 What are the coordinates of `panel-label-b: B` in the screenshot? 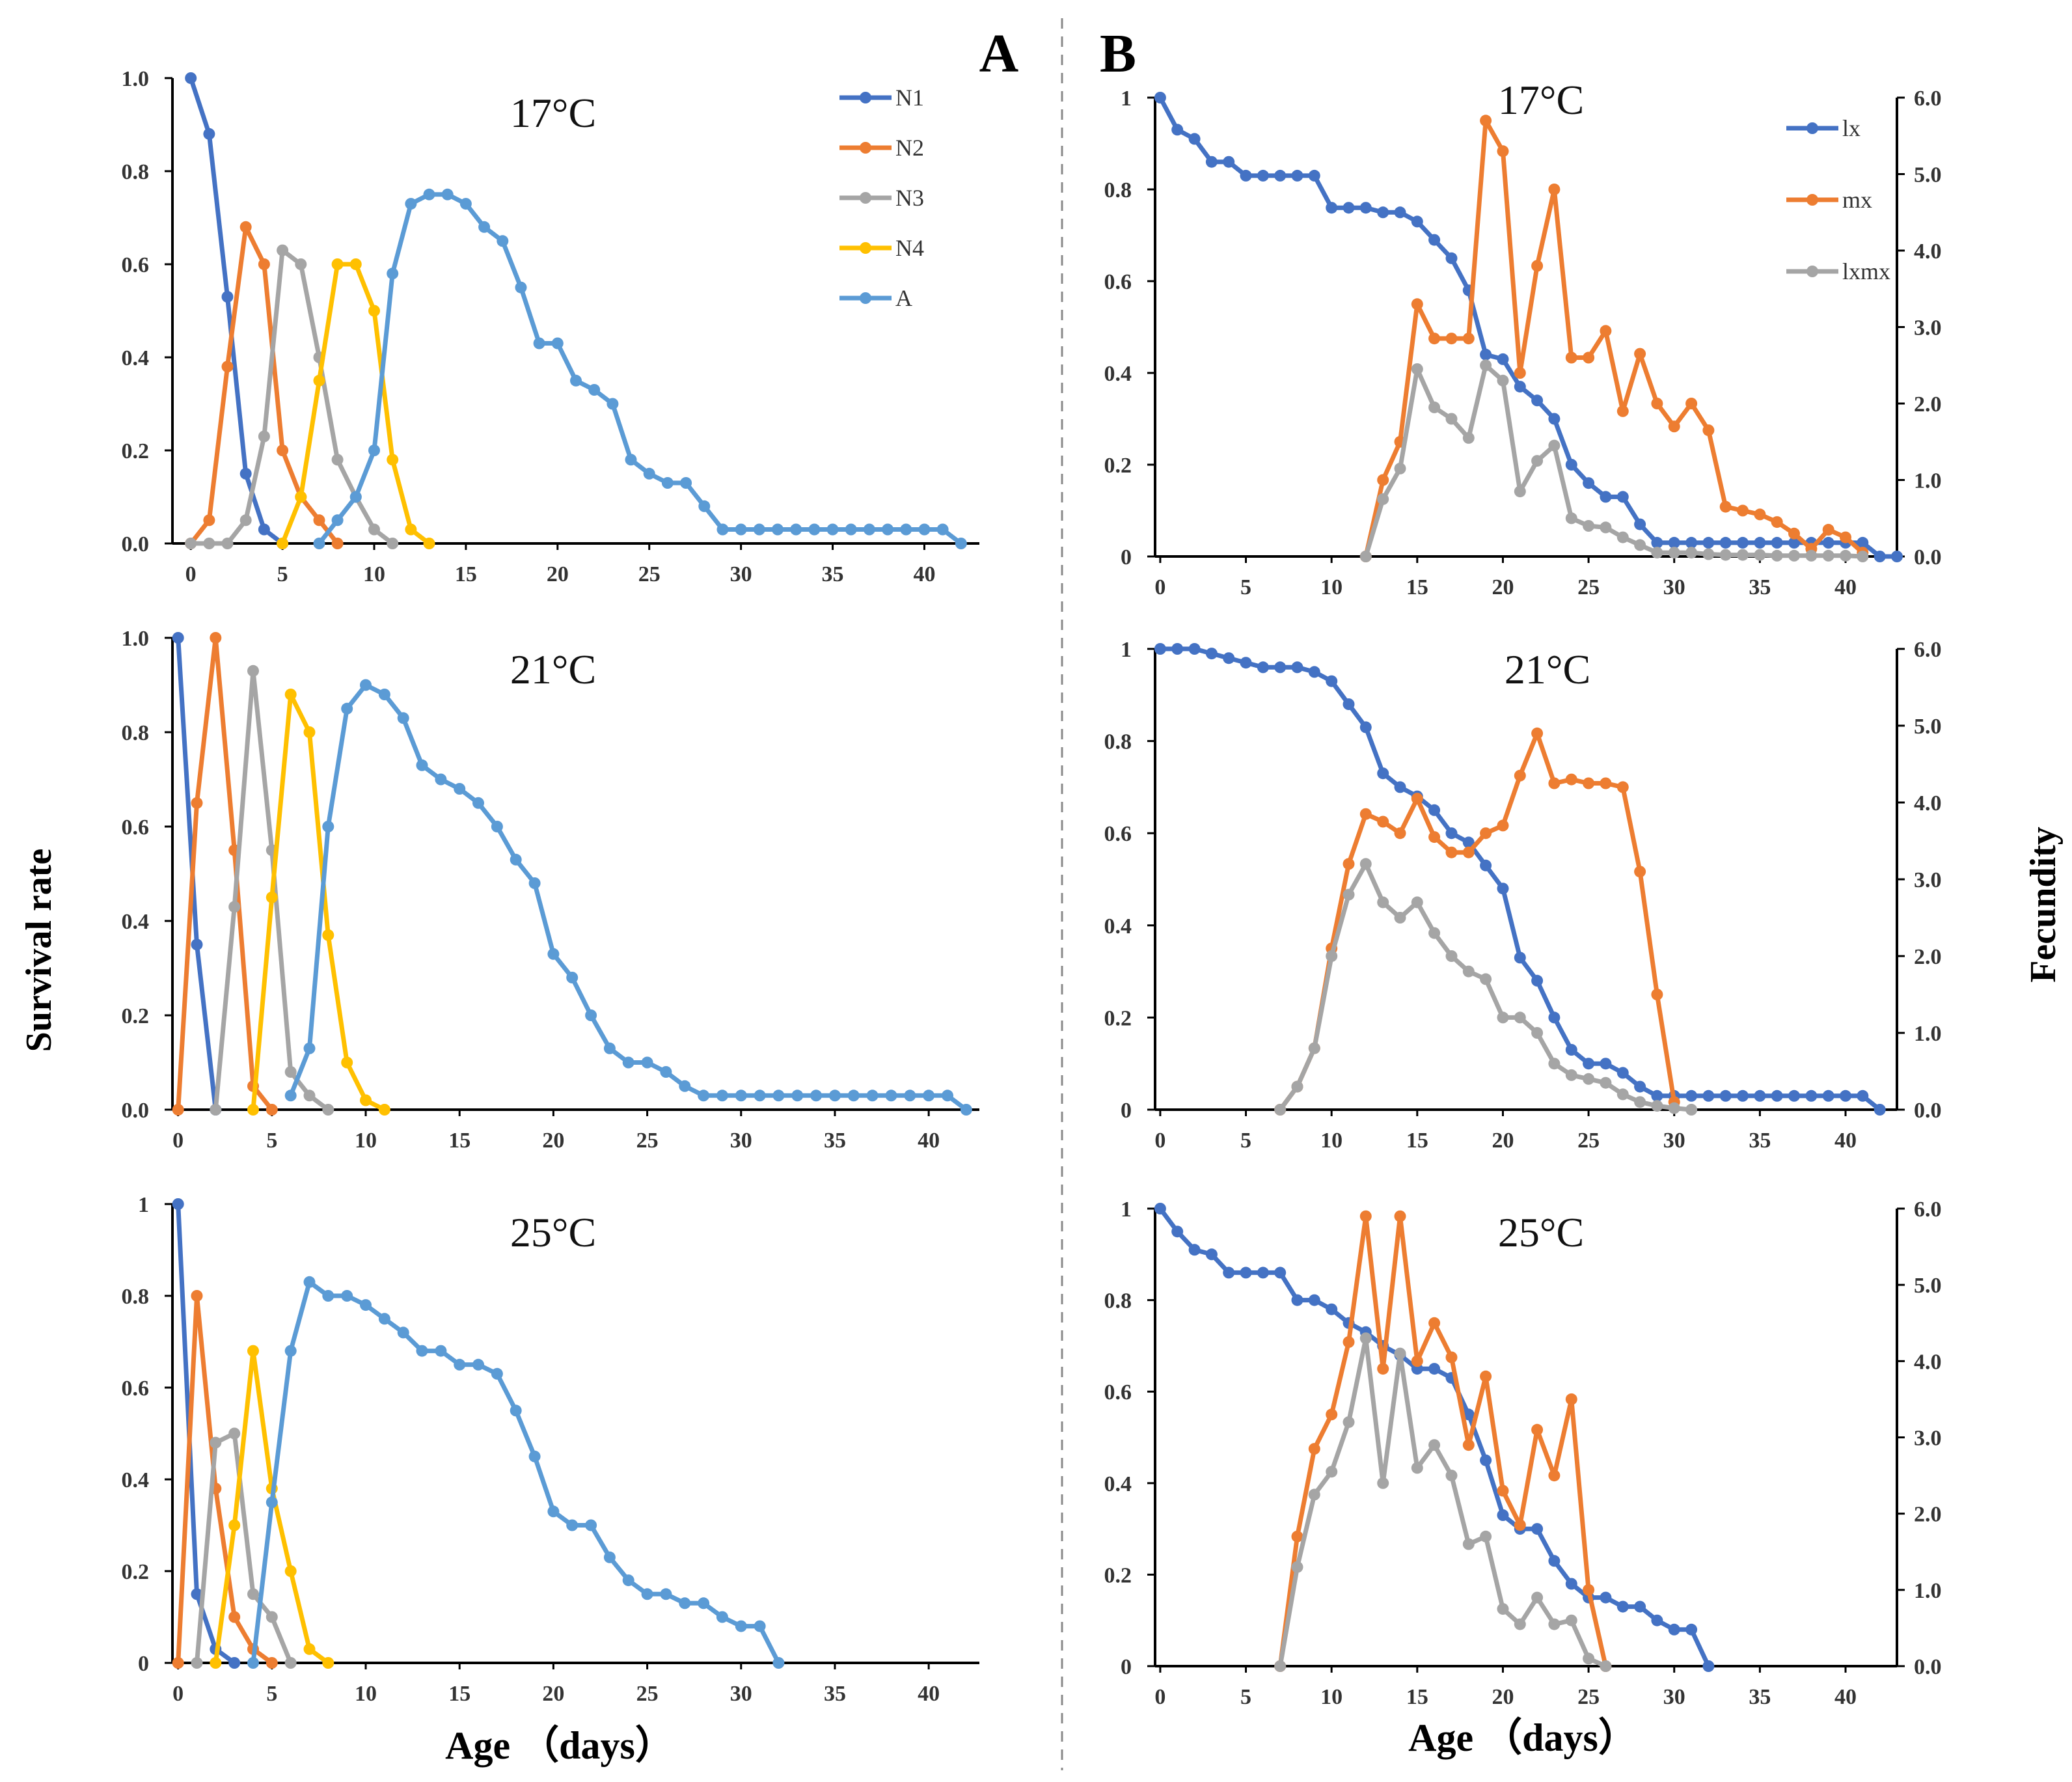 It's located at (1118, 53).